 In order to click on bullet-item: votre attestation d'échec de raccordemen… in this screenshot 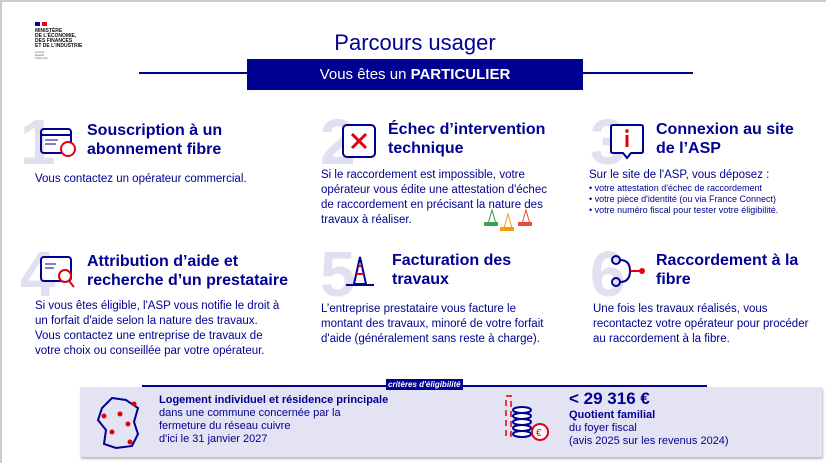, I will do `click(706, 188)`.